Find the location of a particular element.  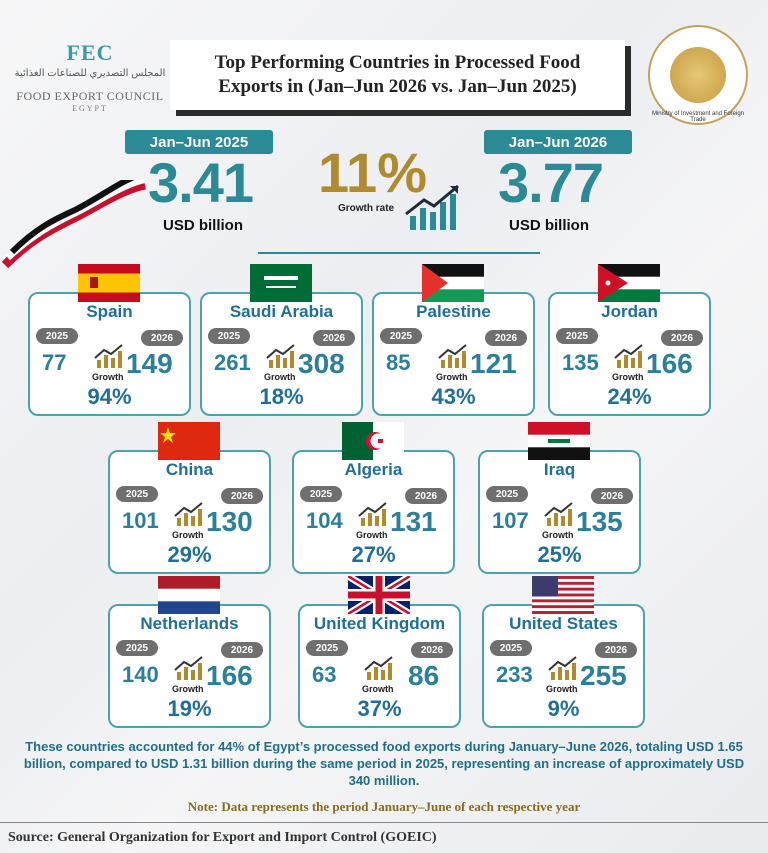

value-2025: 140 is located at coordinates (140, 674).